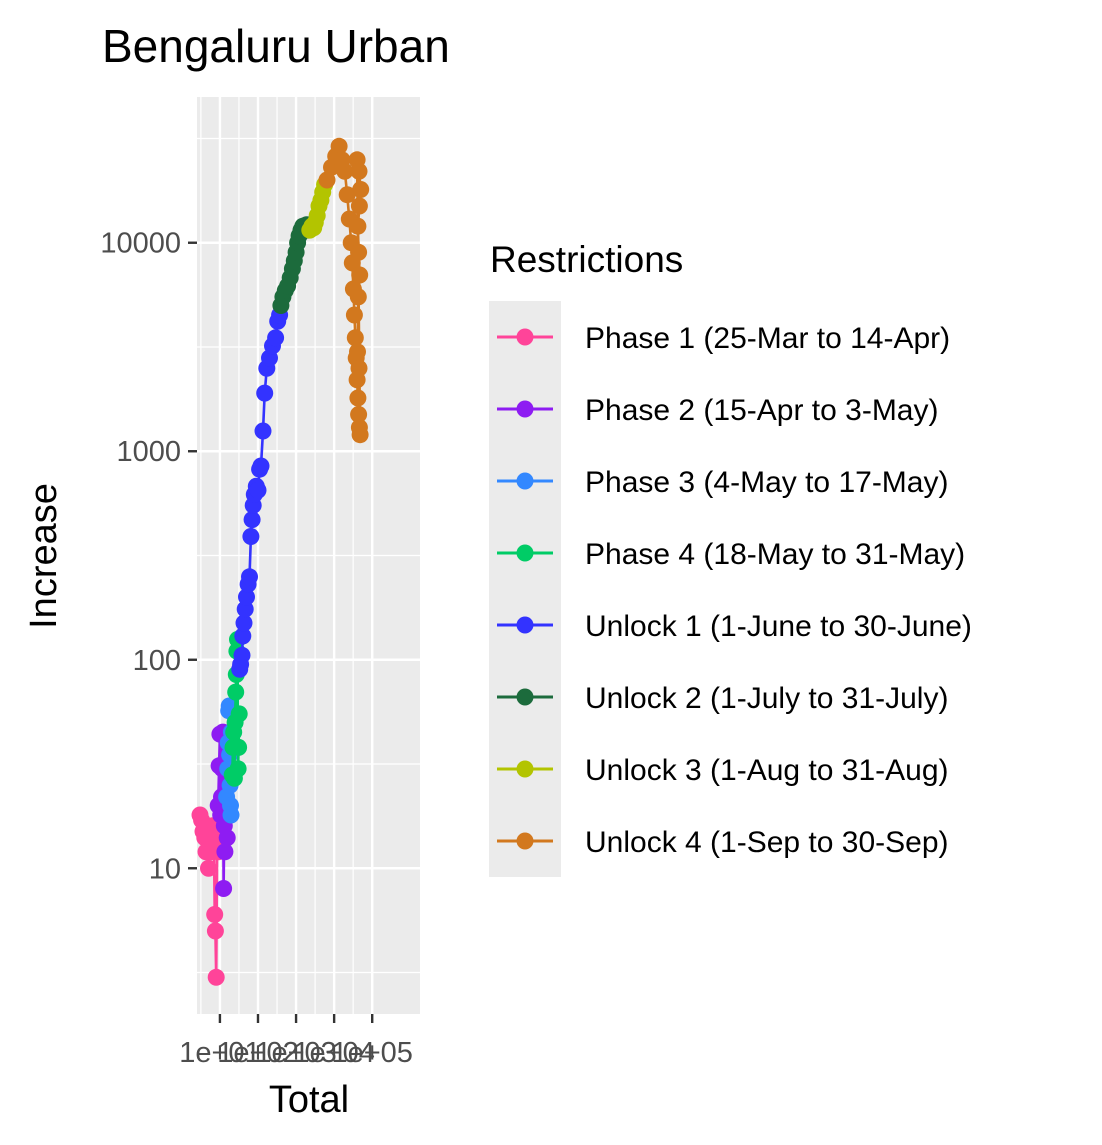  Describe the element at coordinates (44, 556) in the screenshot. I see `y-axis-title: Increase` at that location.